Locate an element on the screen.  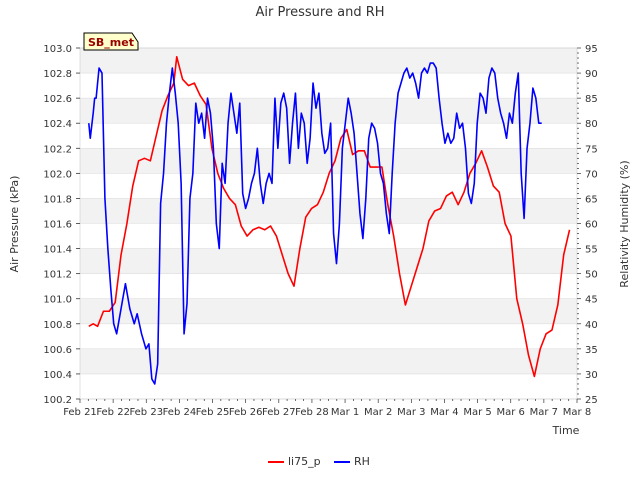
legend-label-li75-p: li75_p is located at coordinates (304, 461).